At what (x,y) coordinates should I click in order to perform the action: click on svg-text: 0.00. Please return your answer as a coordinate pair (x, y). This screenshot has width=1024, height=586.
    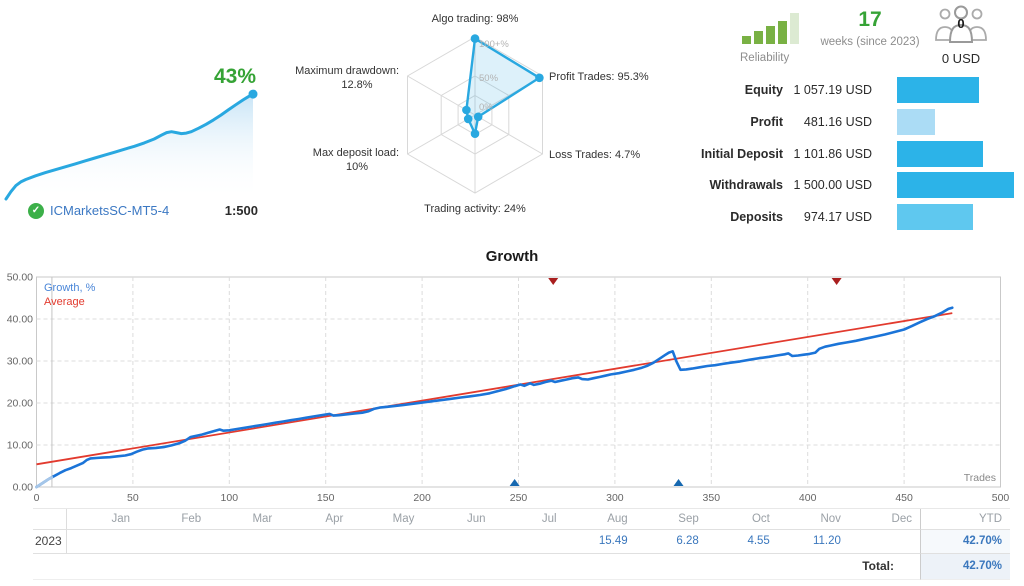
    Looking at the image, I should click on (23, 488).